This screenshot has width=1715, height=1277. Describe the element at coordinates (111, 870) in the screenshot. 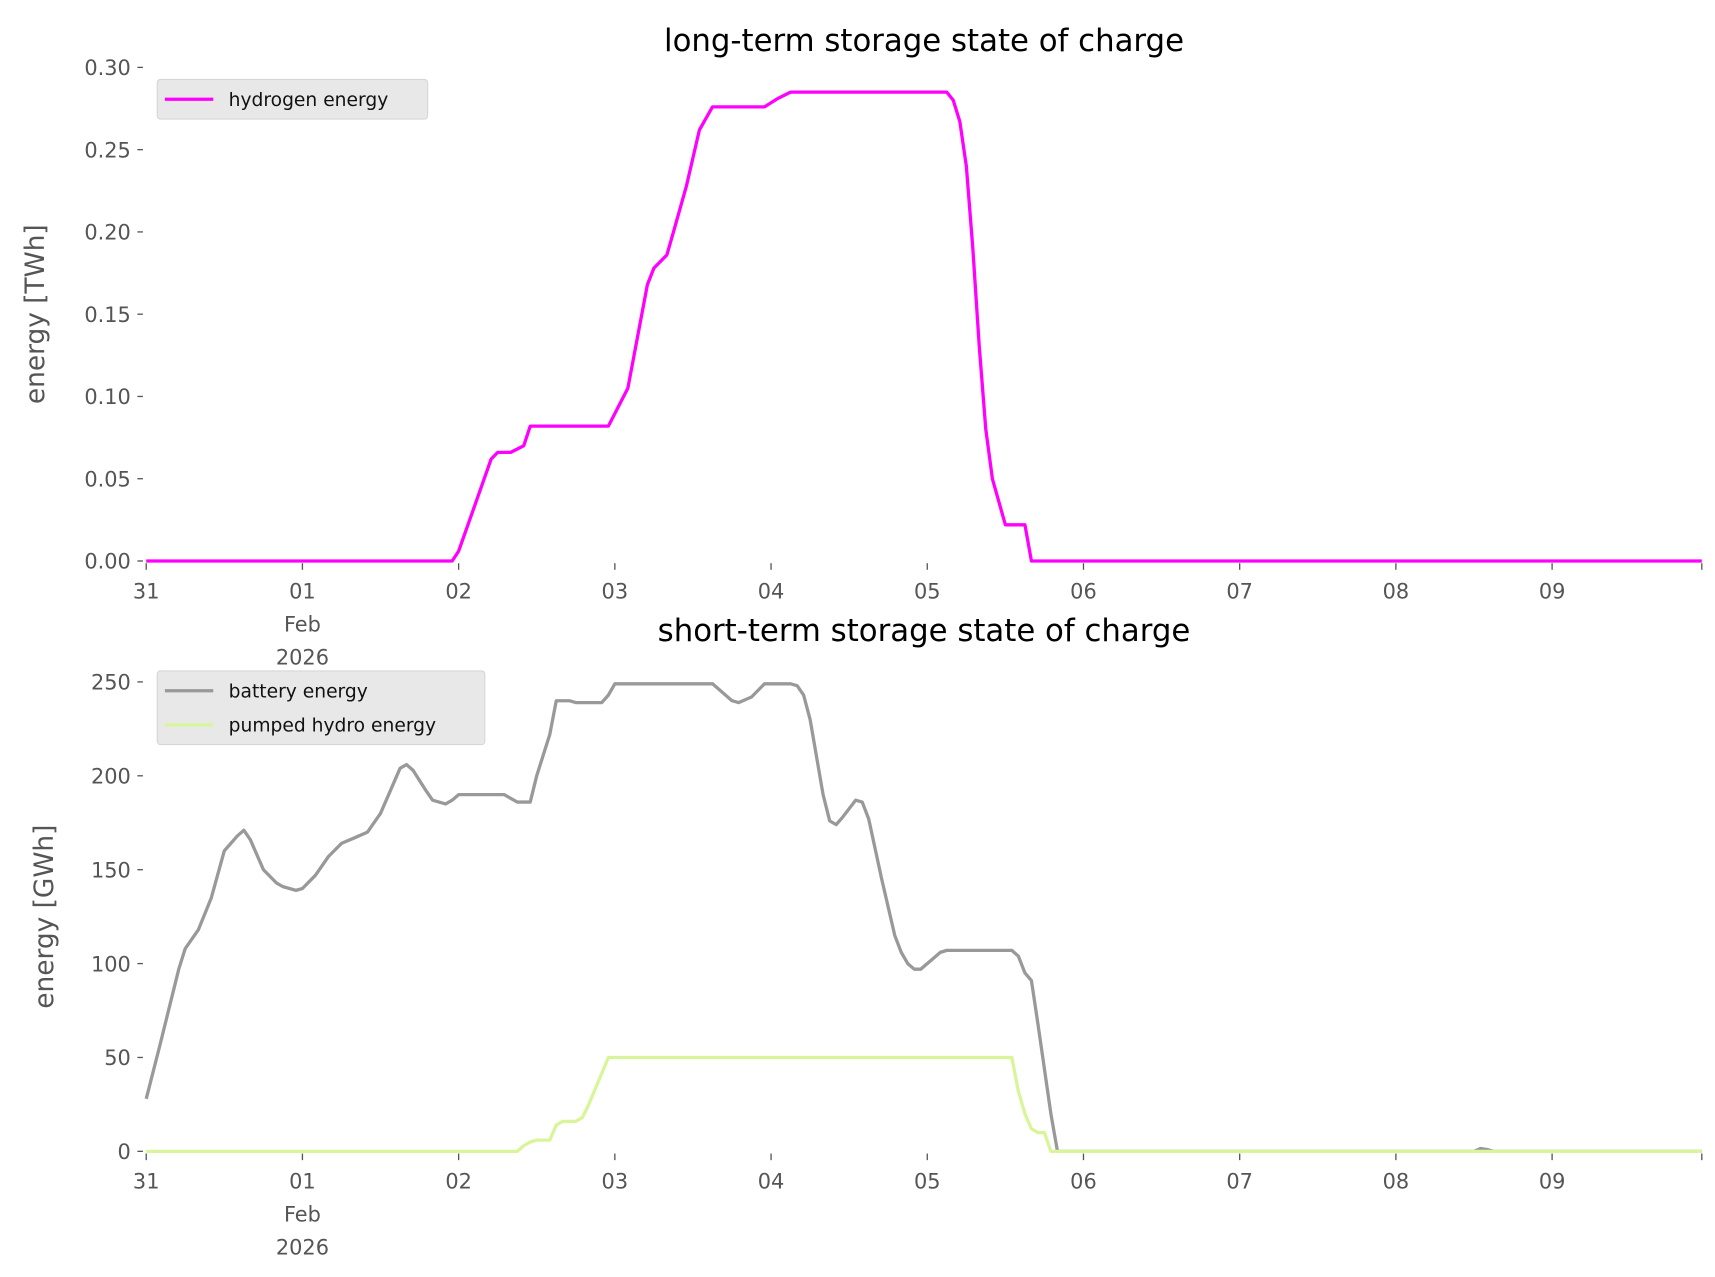

I see `y-tick-label: 150` at that location.